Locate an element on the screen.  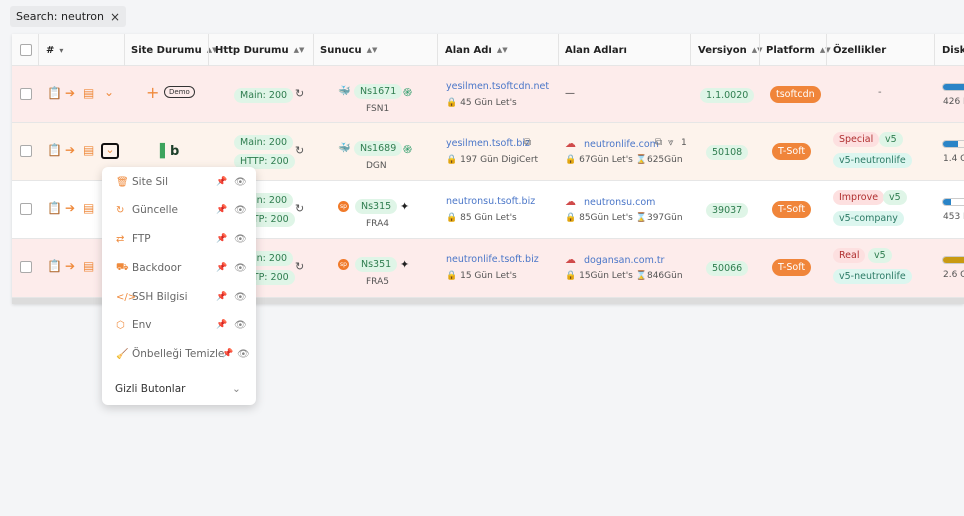
col-disk: Disk is located at coordinates (953, 50).